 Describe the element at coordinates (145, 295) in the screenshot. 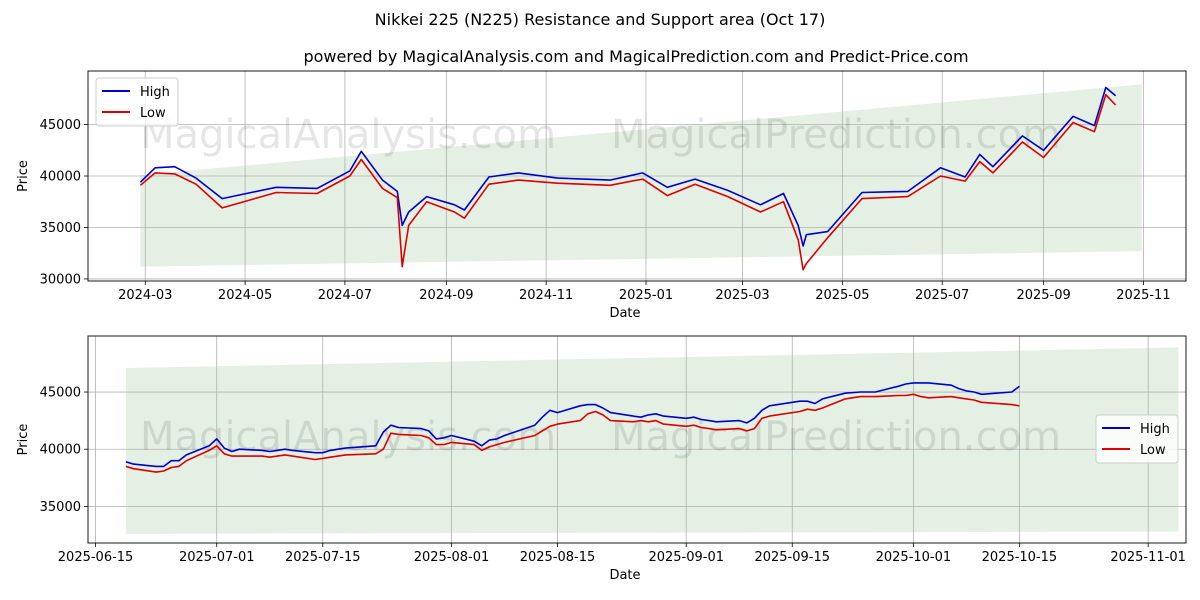

I see `x-tick-label: 2024-03` at that location.